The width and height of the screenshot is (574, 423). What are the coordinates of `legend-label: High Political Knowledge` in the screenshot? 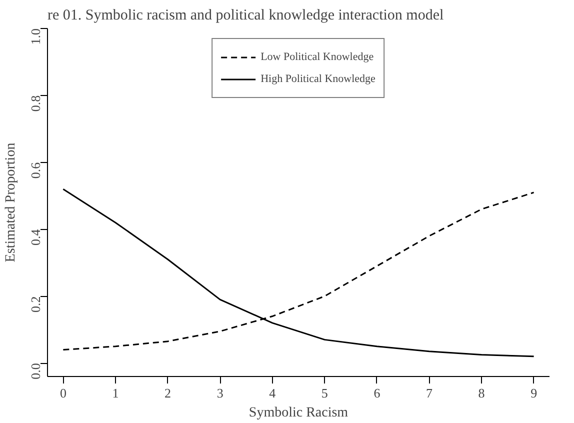 It's located at (318, 79).